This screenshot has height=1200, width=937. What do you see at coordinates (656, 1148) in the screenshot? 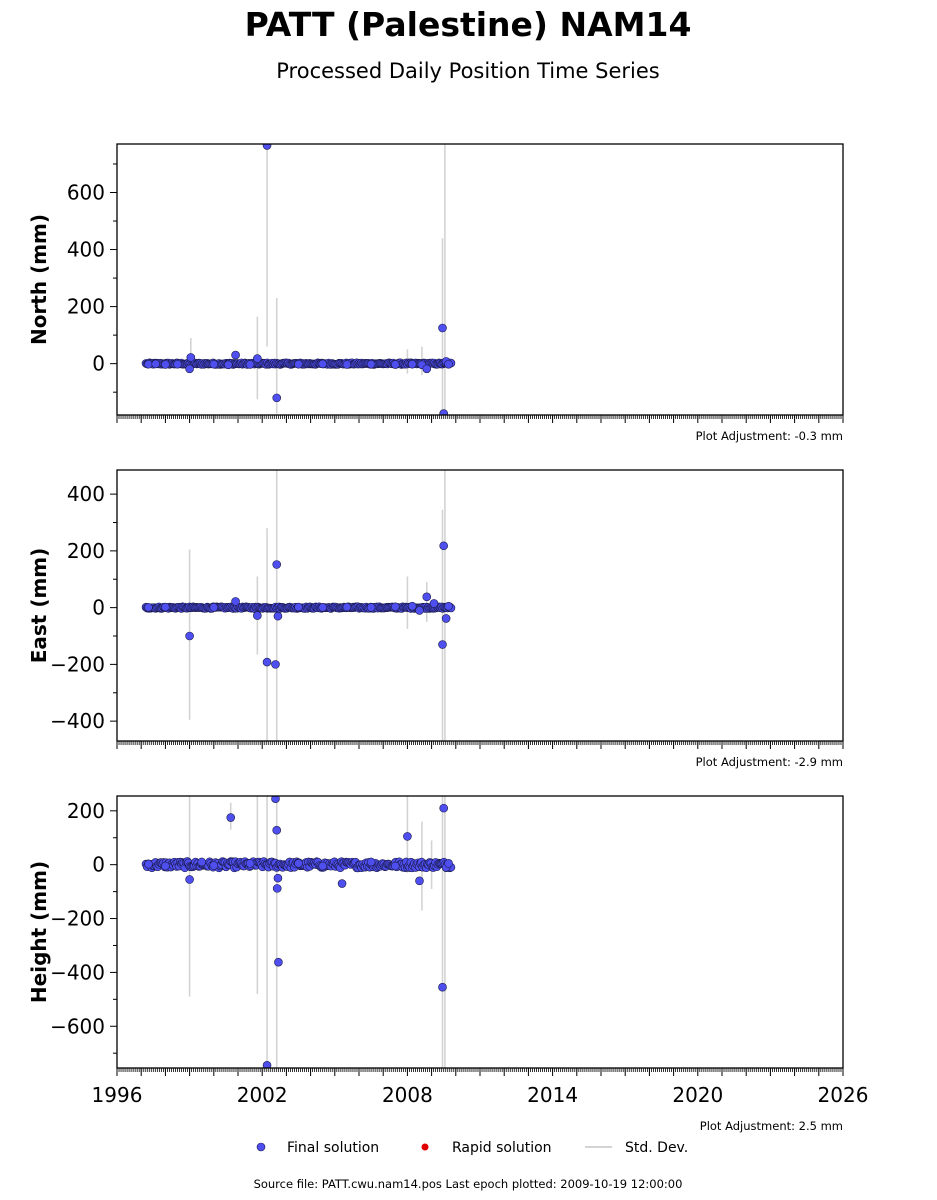
I see `legend-std-label: Std. Dev.` at bounding box center [656, 1148].